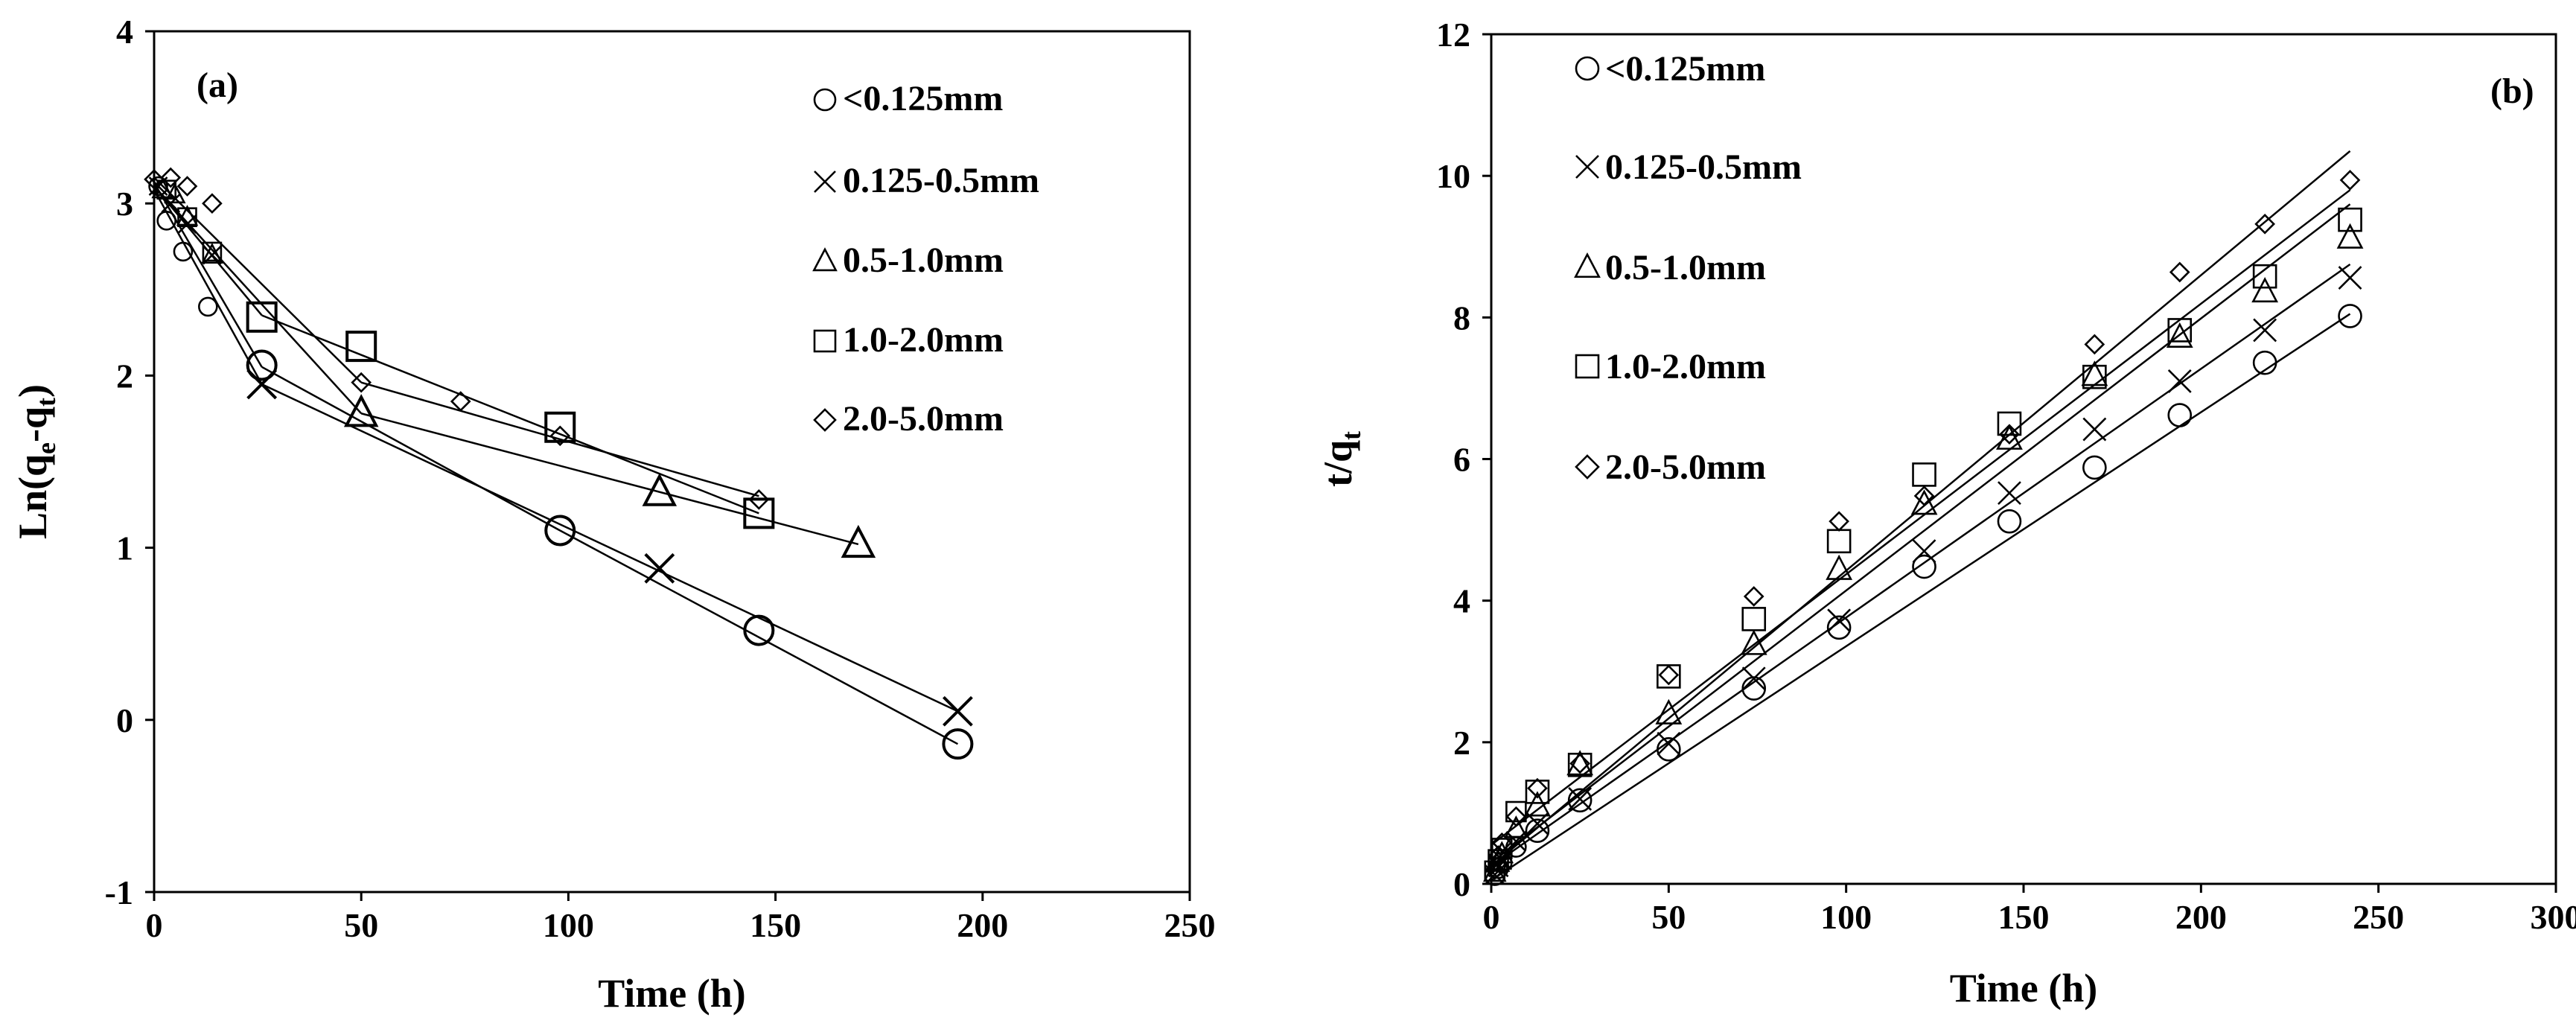 Image resolution: width=2576 pixels, height=1035 pixels. Describe the element at coordinates (2024, 917) in the screenshot. I see `x-tick-label: 150` at that location.